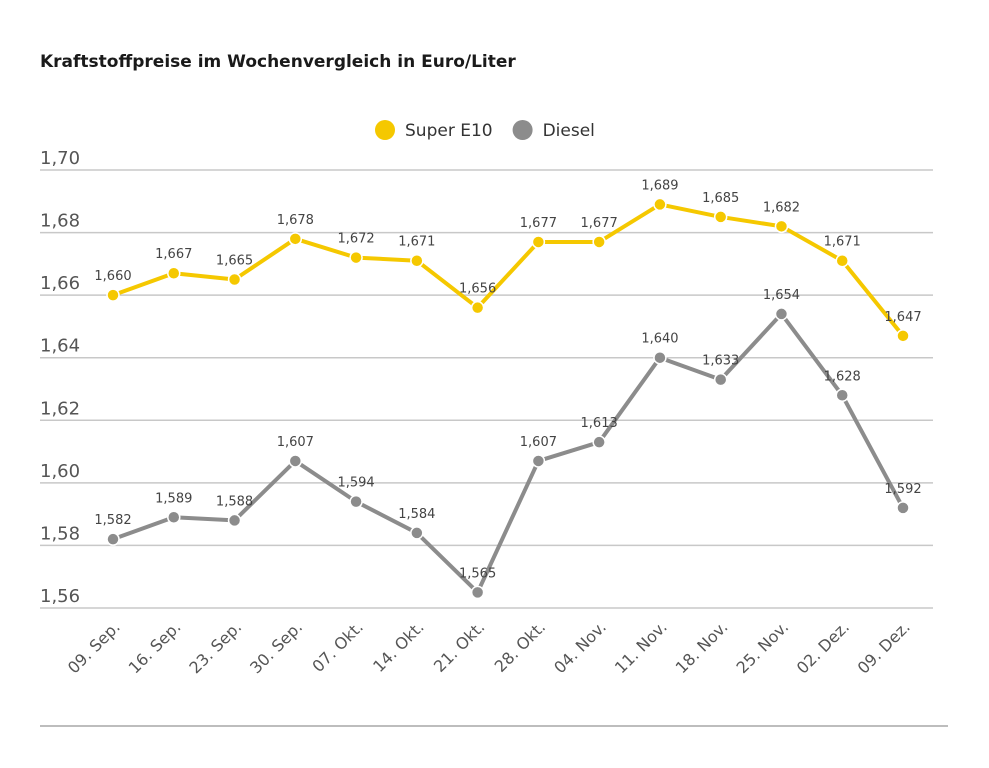  What do you see at coordinates (60, 283) in the screenshot?
I see `y-tick-label: 1,66` at bounding box center [60, 283].